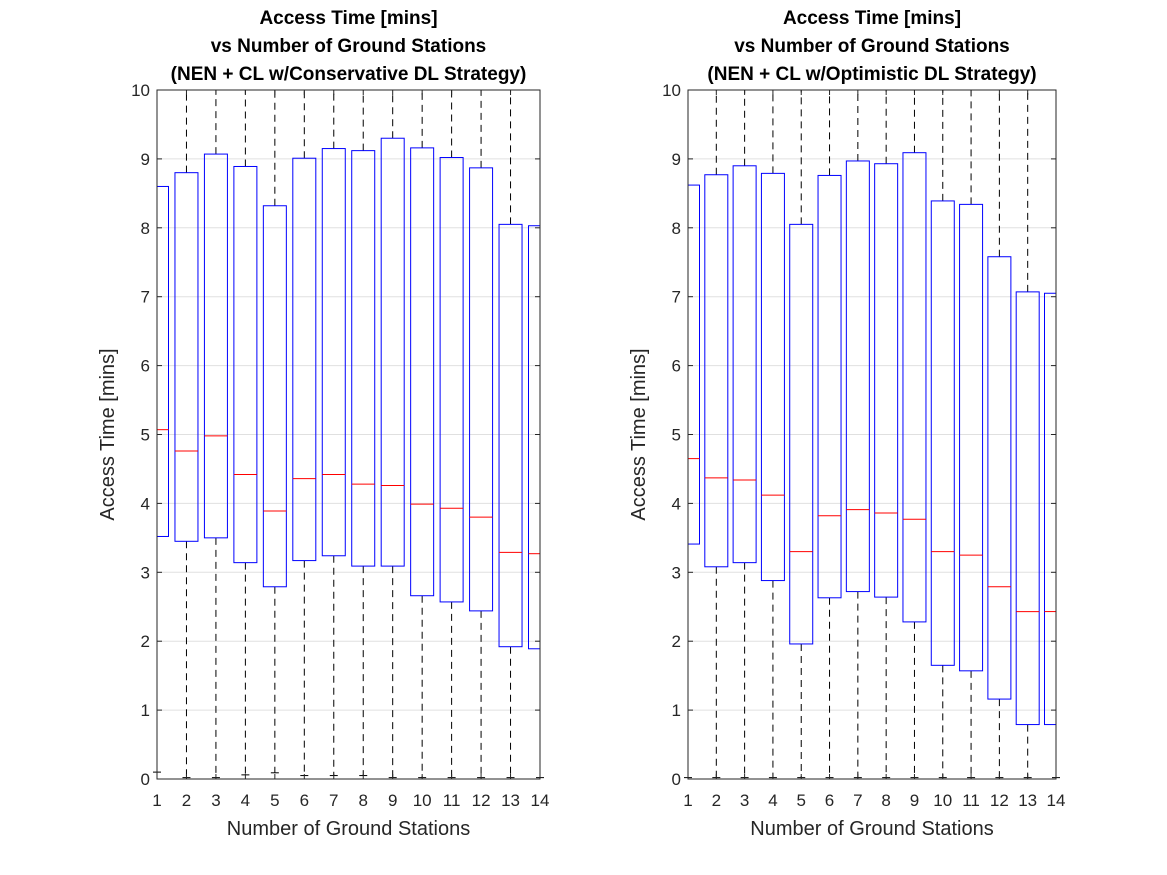 This screenshot has height=875, width=1167. Describe the element at coordinates (942, 800) in the screenshot. I see `x-tick-label: 10` at that location.